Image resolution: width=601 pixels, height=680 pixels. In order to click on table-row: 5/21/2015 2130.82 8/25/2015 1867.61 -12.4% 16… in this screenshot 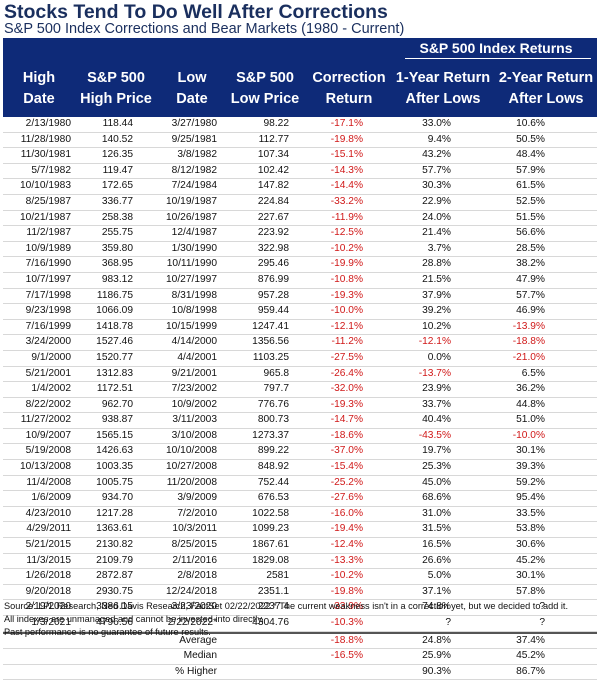, I will do `click(300, 546)`.